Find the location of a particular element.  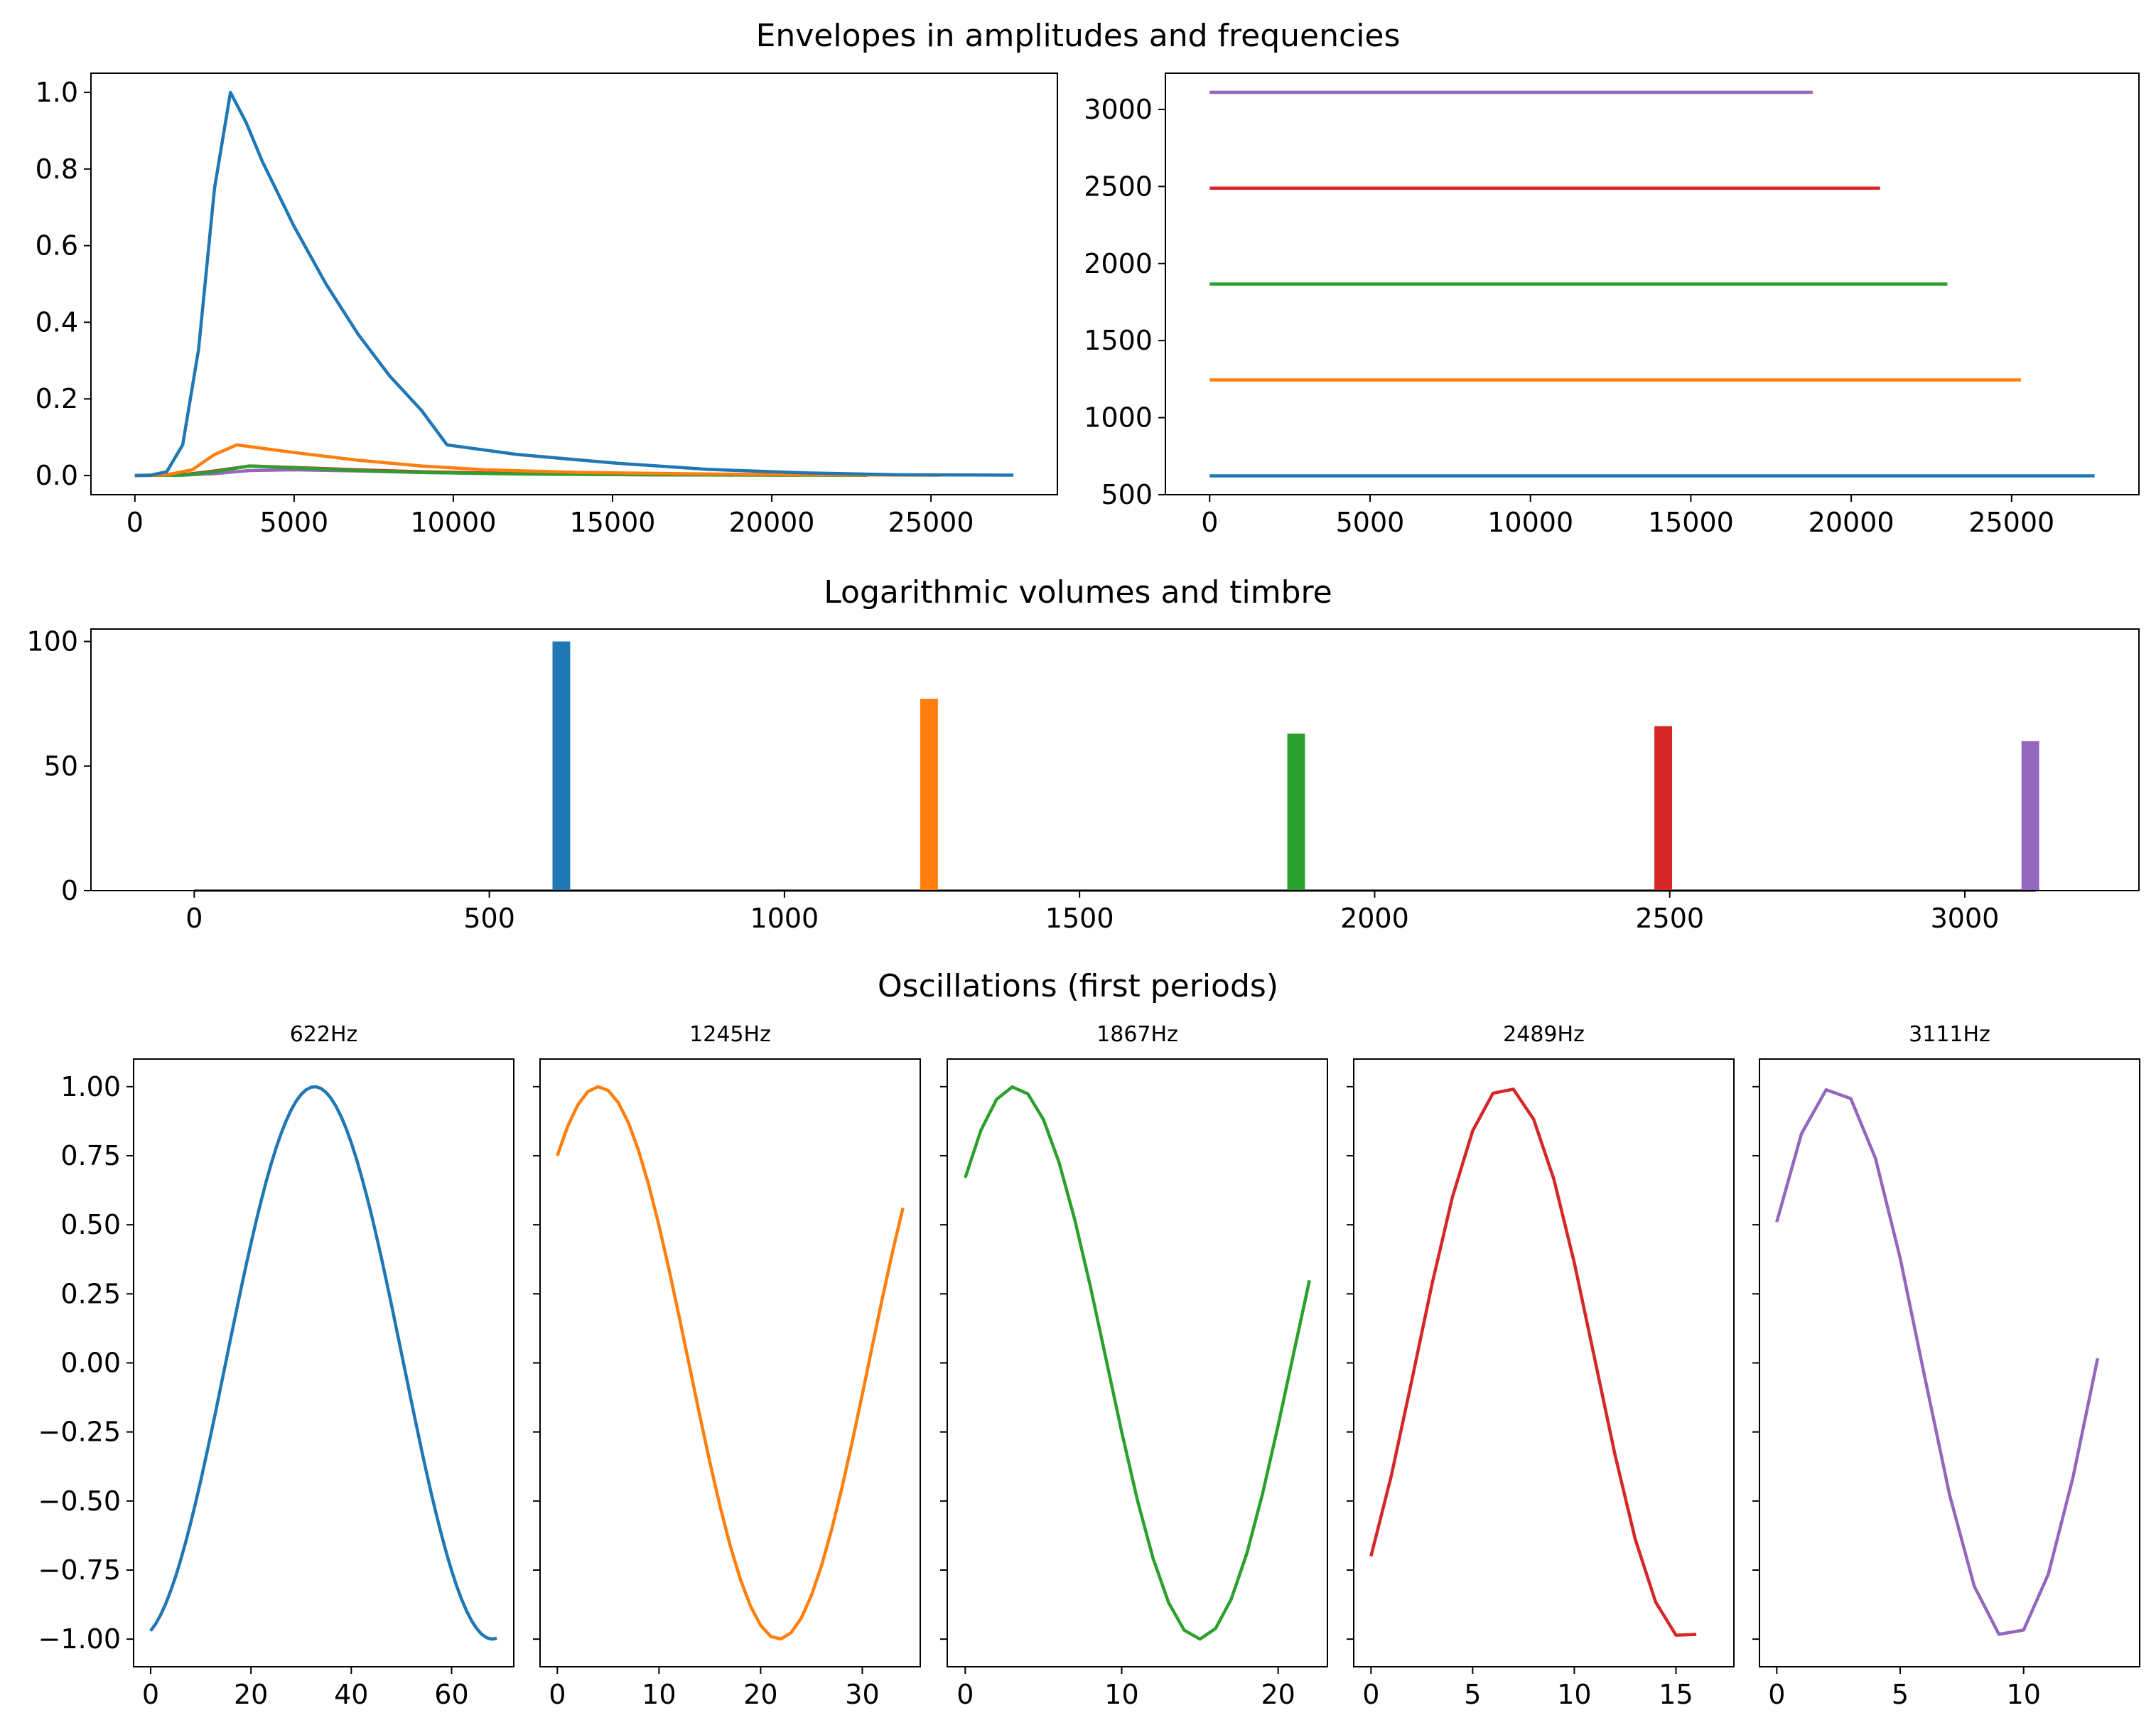

x-axis: 0 5000 10000 15000 20000 25000 is located at coordinates (1627, 516).